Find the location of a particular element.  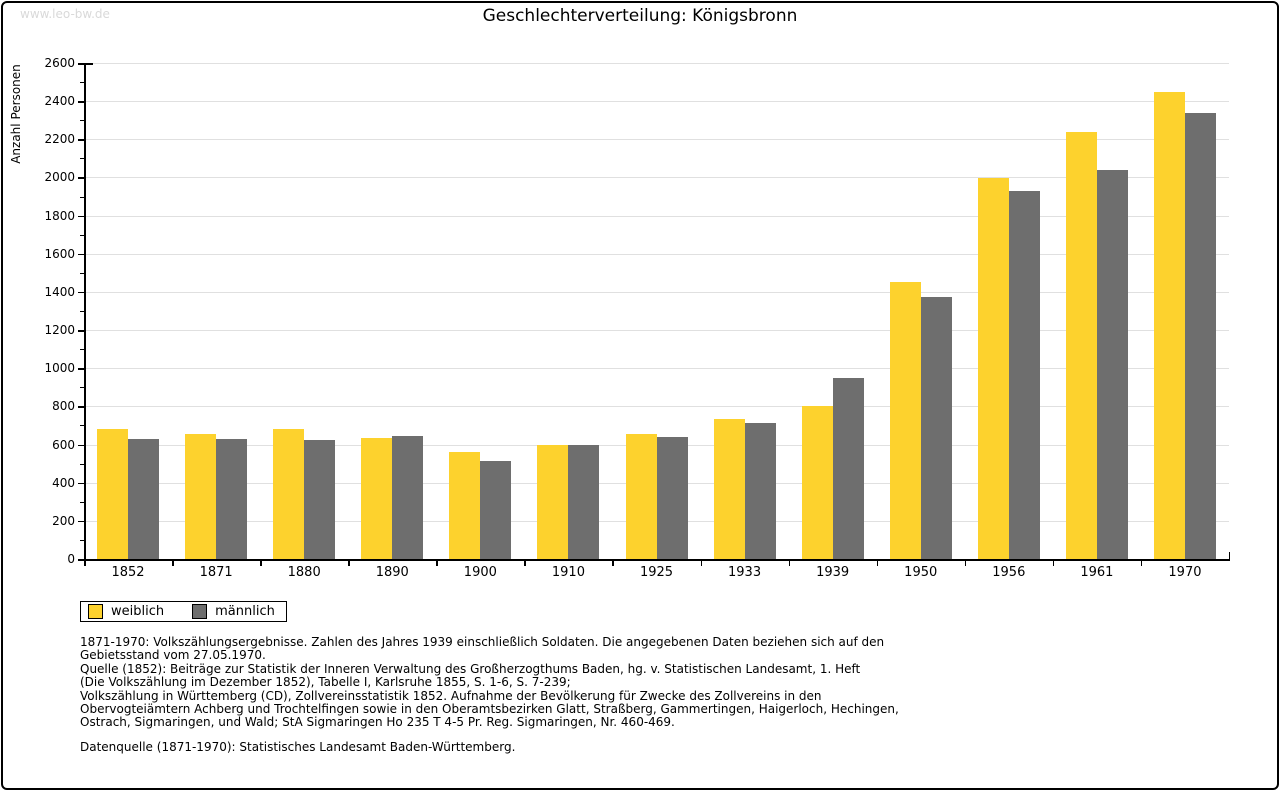

y-tick-label: 400 is located at coordinates (63, 482).